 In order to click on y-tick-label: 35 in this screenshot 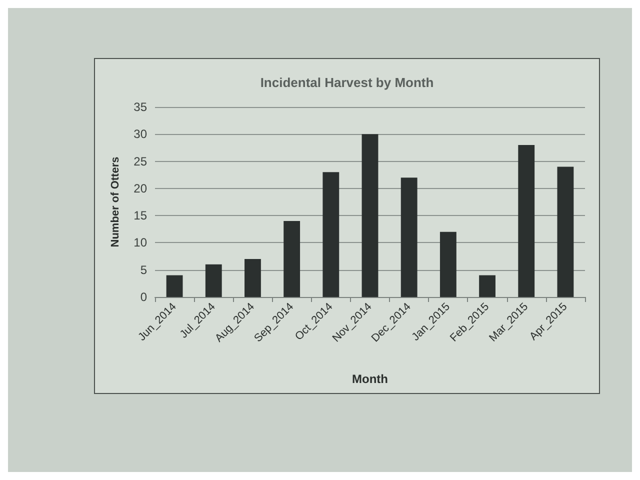, I will do `click(141, 107)`.